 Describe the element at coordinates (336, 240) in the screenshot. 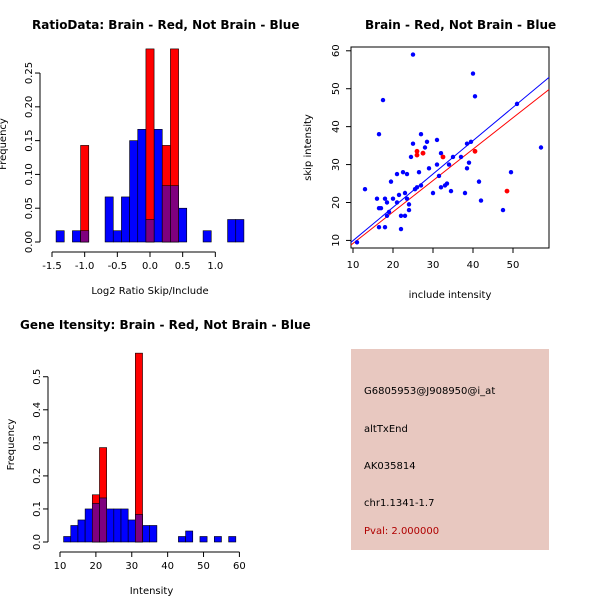

I see `y-tick-label: 10` at that location.